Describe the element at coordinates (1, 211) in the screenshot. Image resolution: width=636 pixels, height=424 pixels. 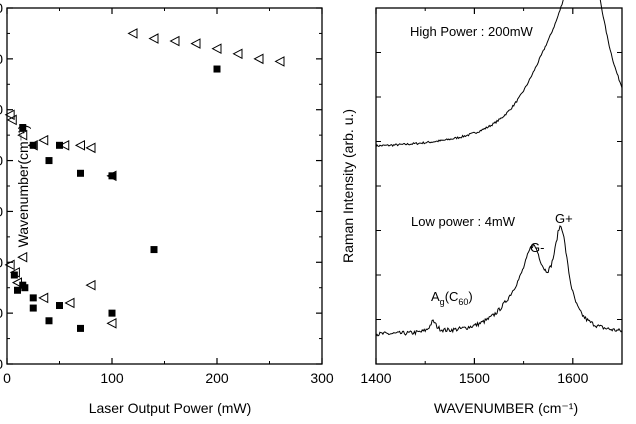
I see `left-y-tick-label: 1570` at that location.